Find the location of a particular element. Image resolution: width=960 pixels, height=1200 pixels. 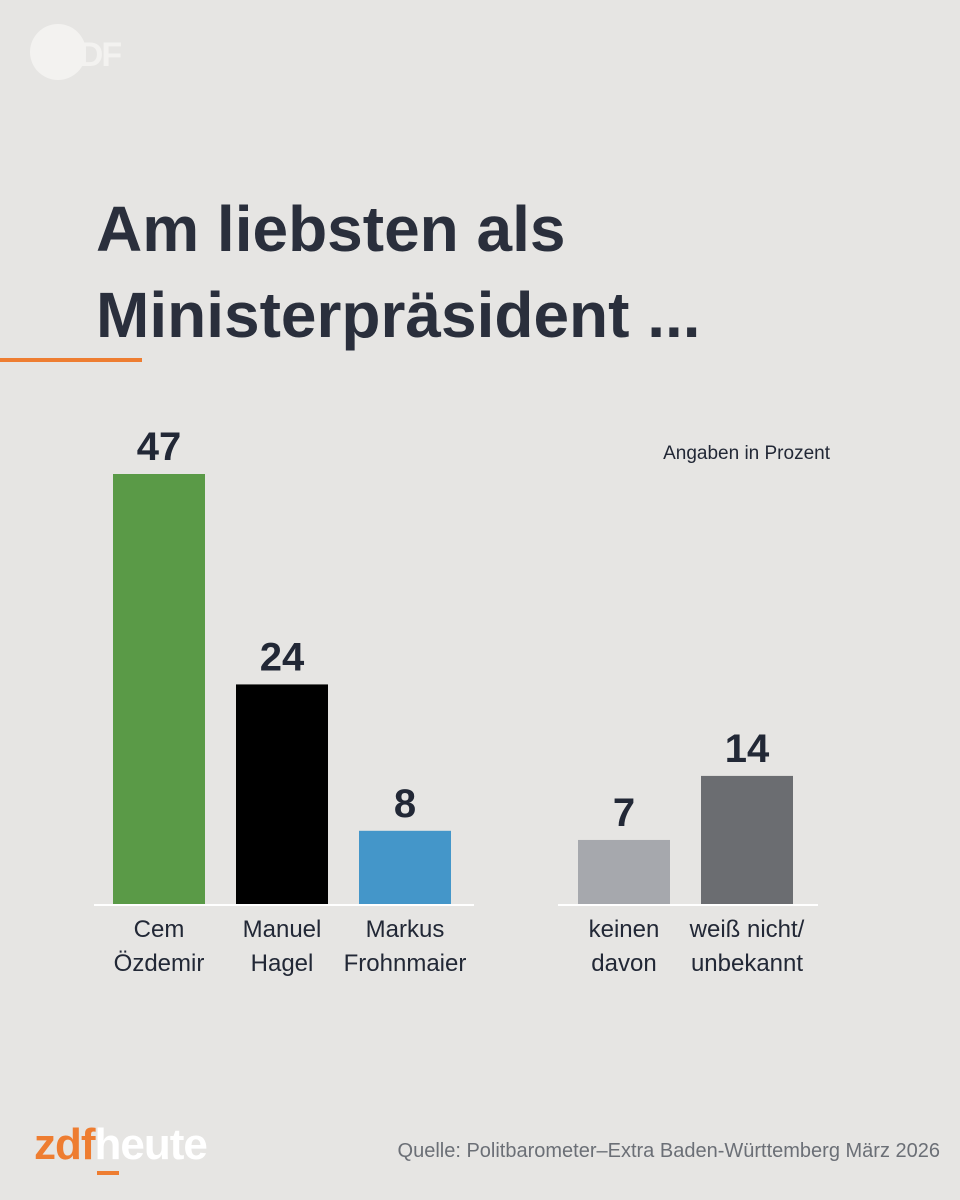

category-label: davon is located at coordinates (623, 963).